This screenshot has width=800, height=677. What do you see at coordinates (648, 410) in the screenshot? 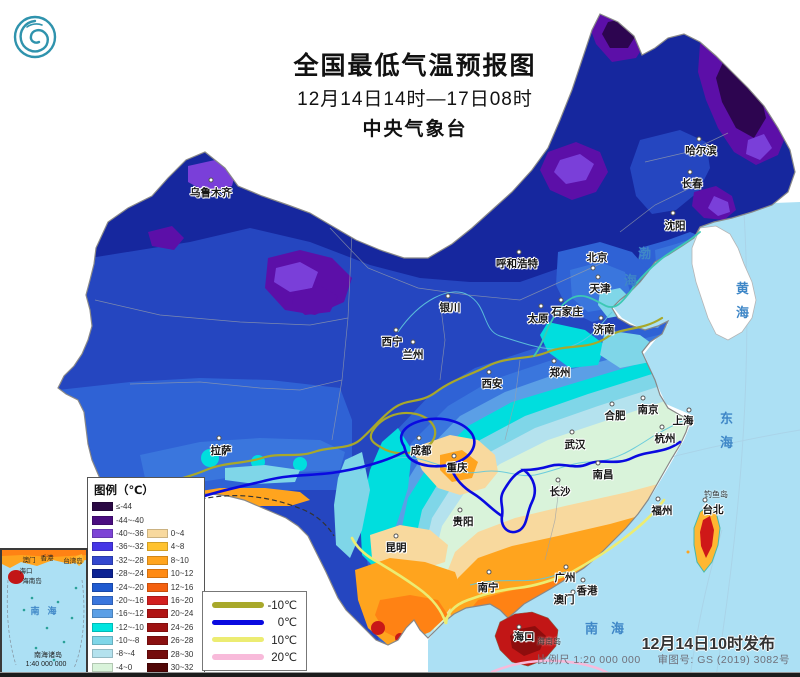
I see `city-label: 南京` at bounding box center [648, 410].